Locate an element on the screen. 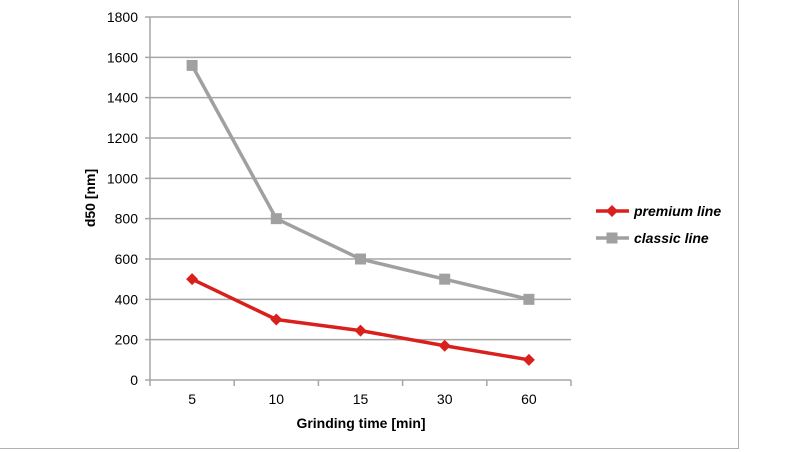 The height and width of the screenshot is (452, 800). x-axis-label: Grinding time [min] is located at coordinates (360, 423).